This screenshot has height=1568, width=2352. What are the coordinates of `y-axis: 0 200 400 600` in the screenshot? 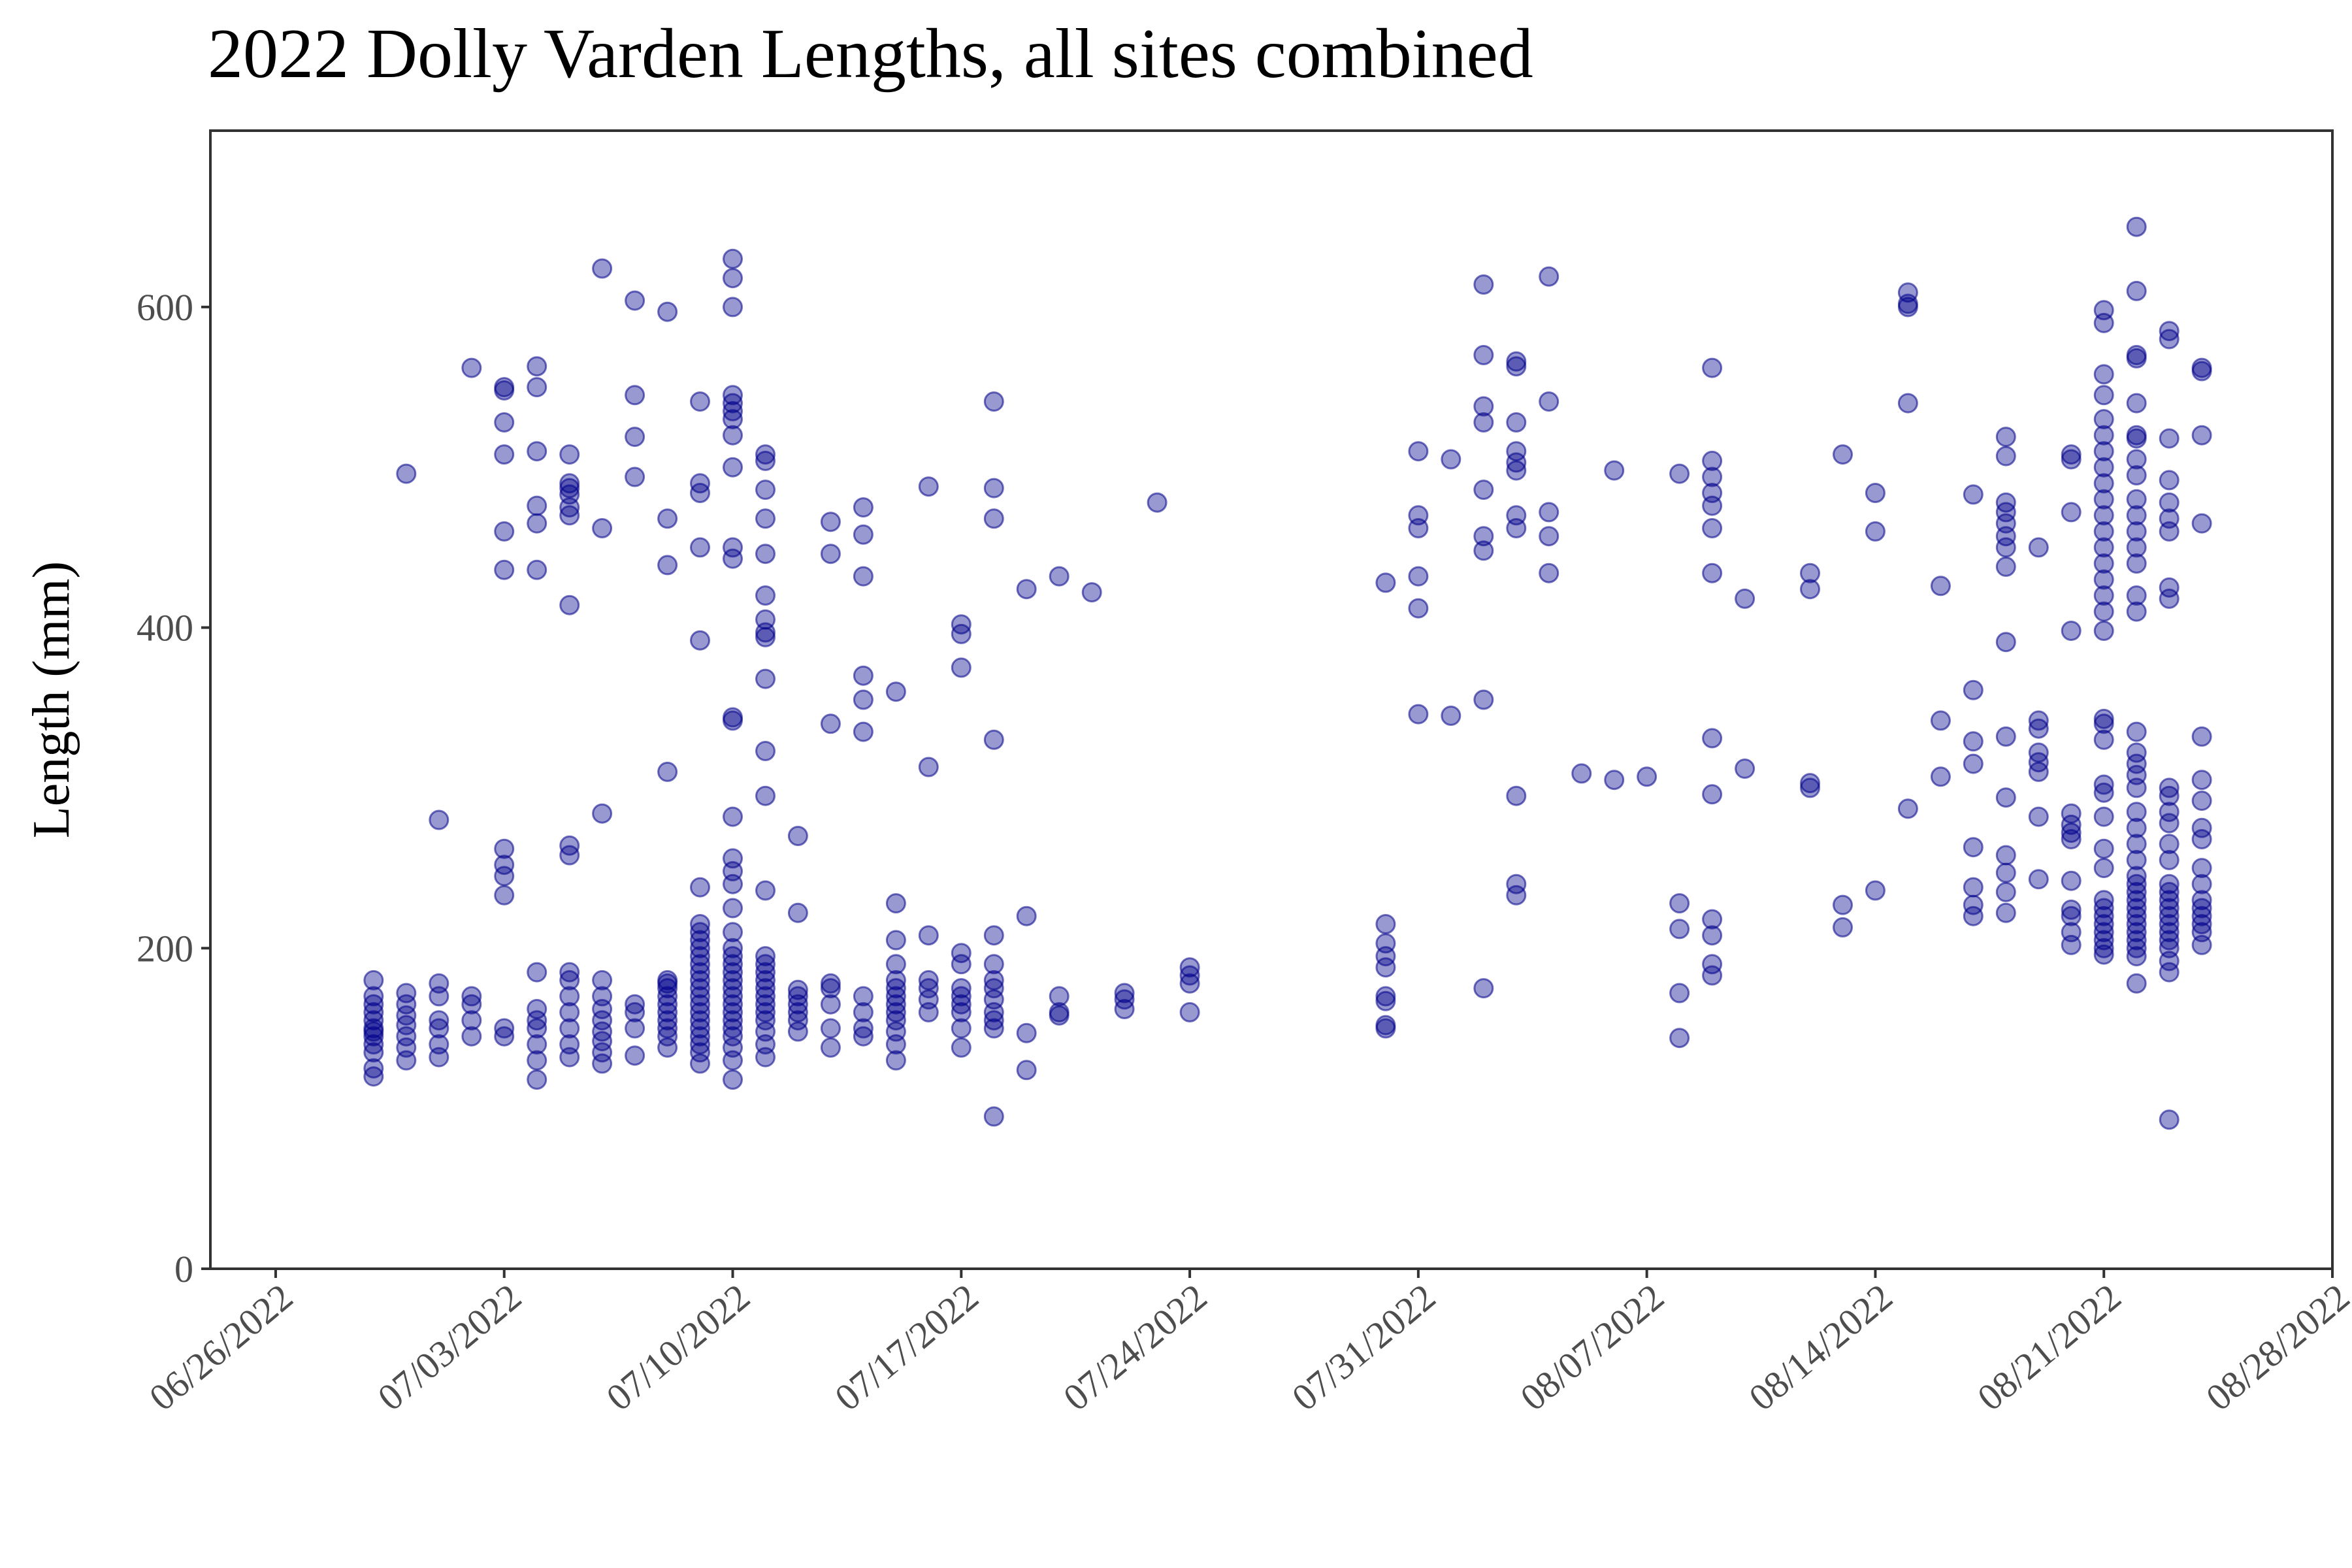 It's located at (173, 788).